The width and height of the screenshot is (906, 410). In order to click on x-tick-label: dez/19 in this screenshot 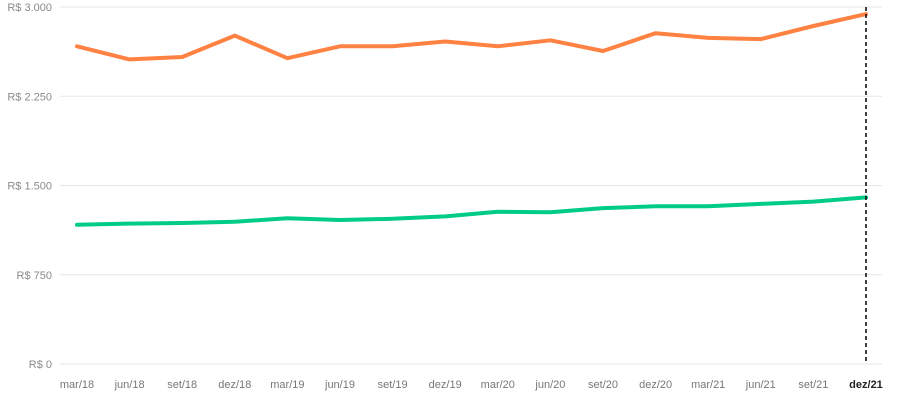, I will do `click(445, 385)`.